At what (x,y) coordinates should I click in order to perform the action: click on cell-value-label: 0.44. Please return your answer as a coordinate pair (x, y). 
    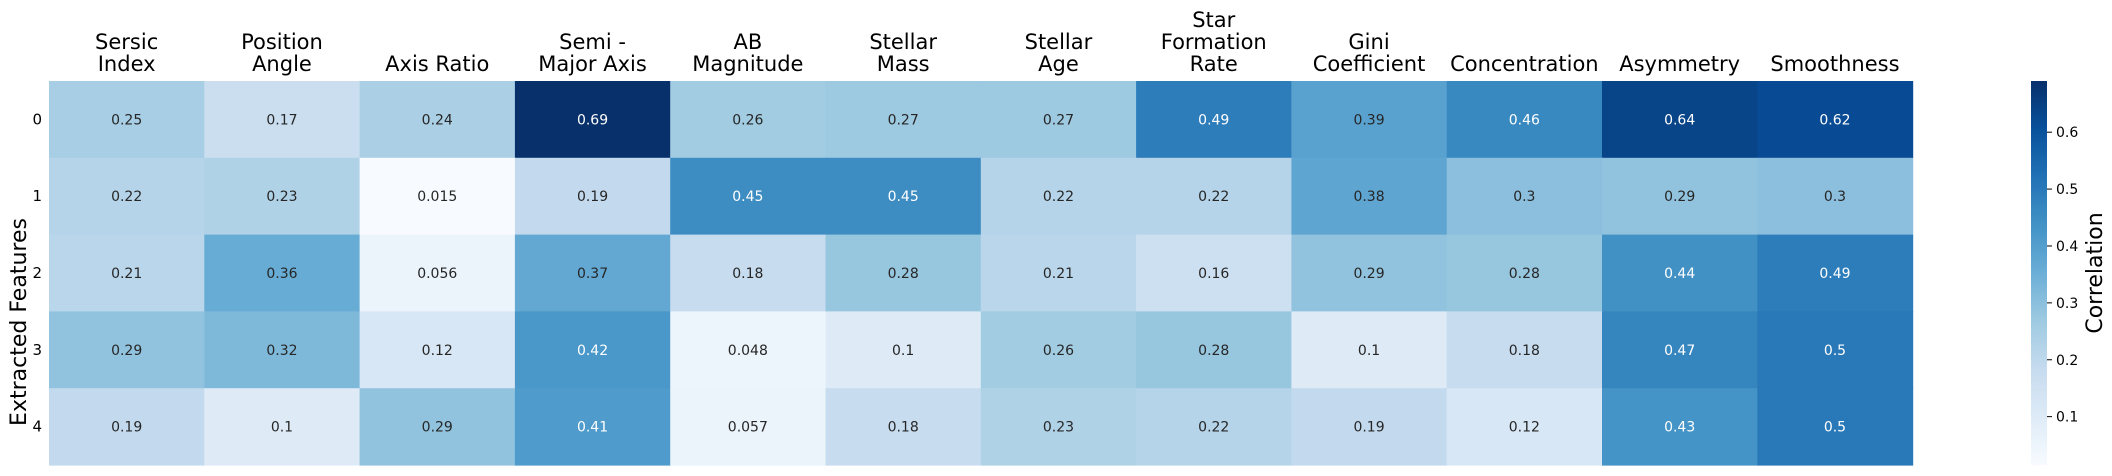
    Looking at the image, I should click on (1679, 274).